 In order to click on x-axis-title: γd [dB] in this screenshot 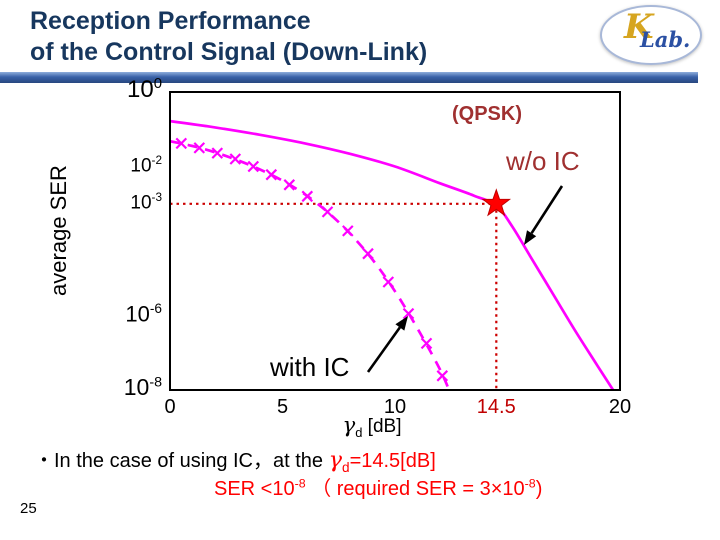, I will do `click(372, 426)`.